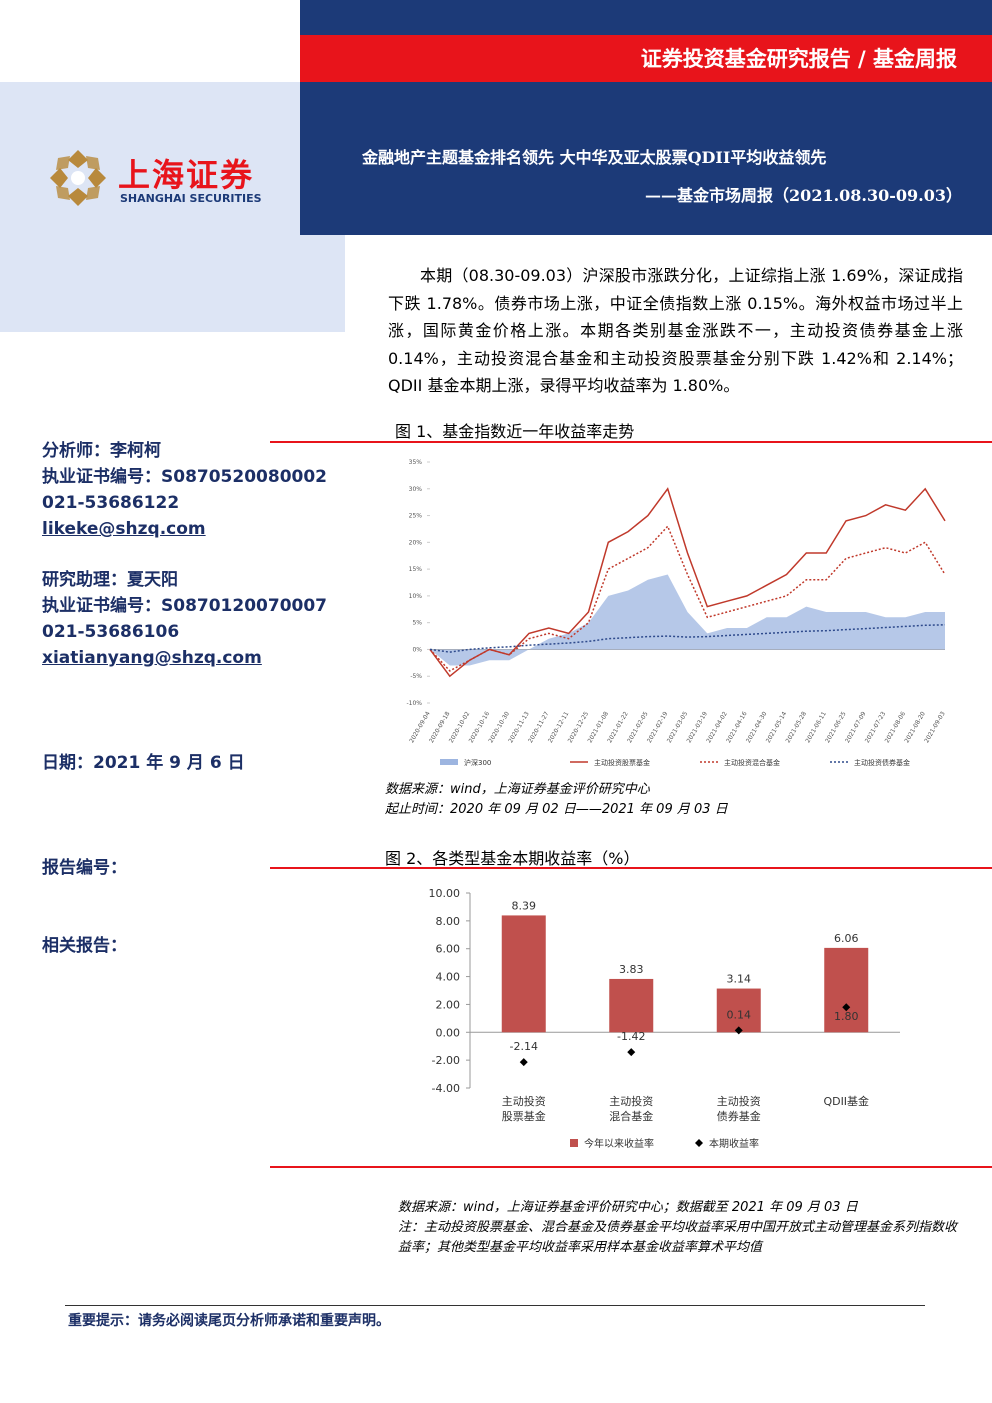  What do you see at coordinates (84, 946) in the screenshot?
I see `related-reports: 相关报告：` at bounding box center [84, 946].